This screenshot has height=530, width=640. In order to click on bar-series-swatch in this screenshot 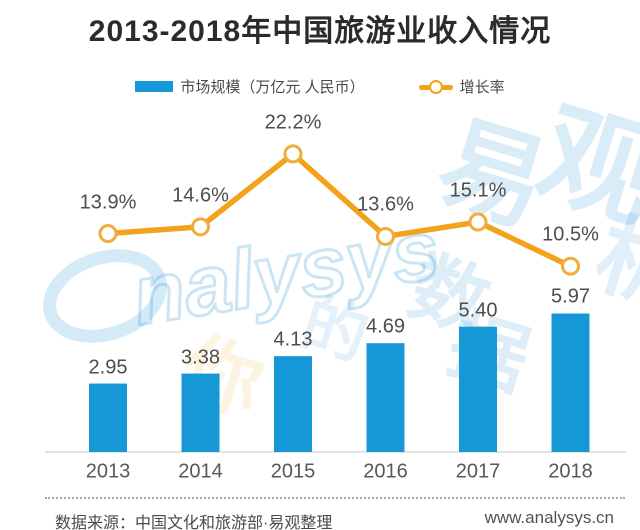, I will do `click(154, 86)`.